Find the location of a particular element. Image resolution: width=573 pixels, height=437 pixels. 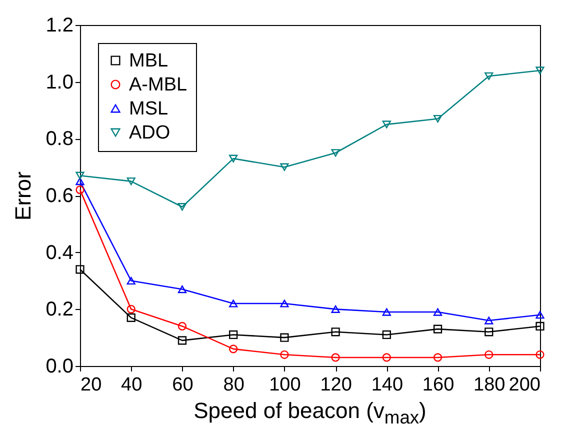

legend-label: ADO is located at coordinates (149, 133).